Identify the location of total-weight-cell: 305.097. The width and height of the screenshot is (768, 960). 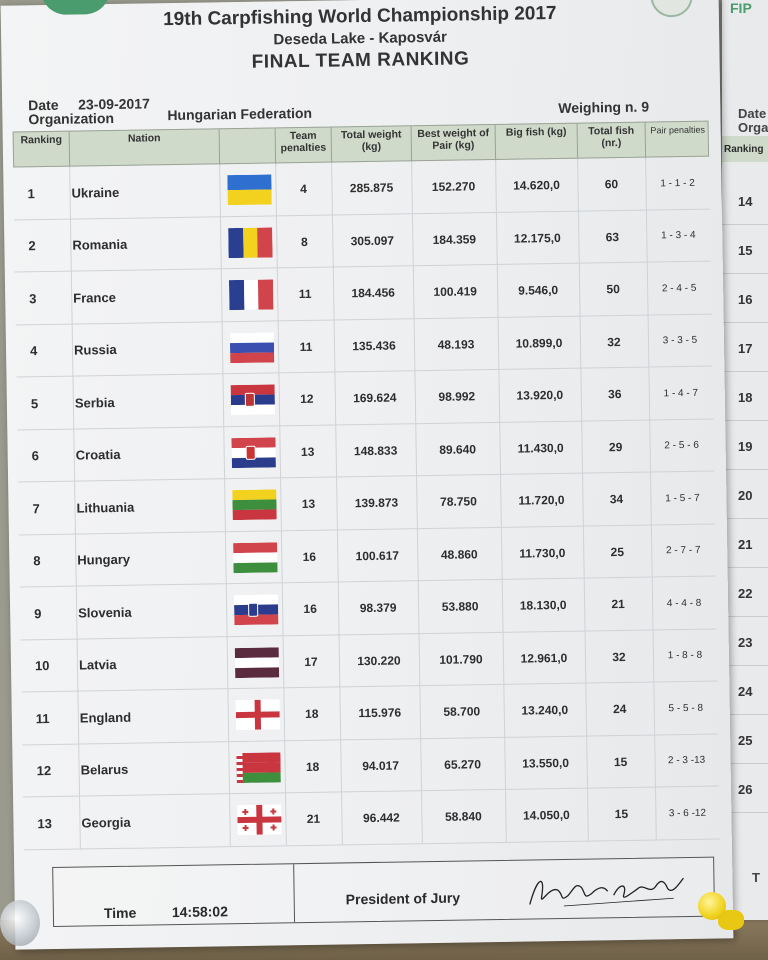
(372, 240).